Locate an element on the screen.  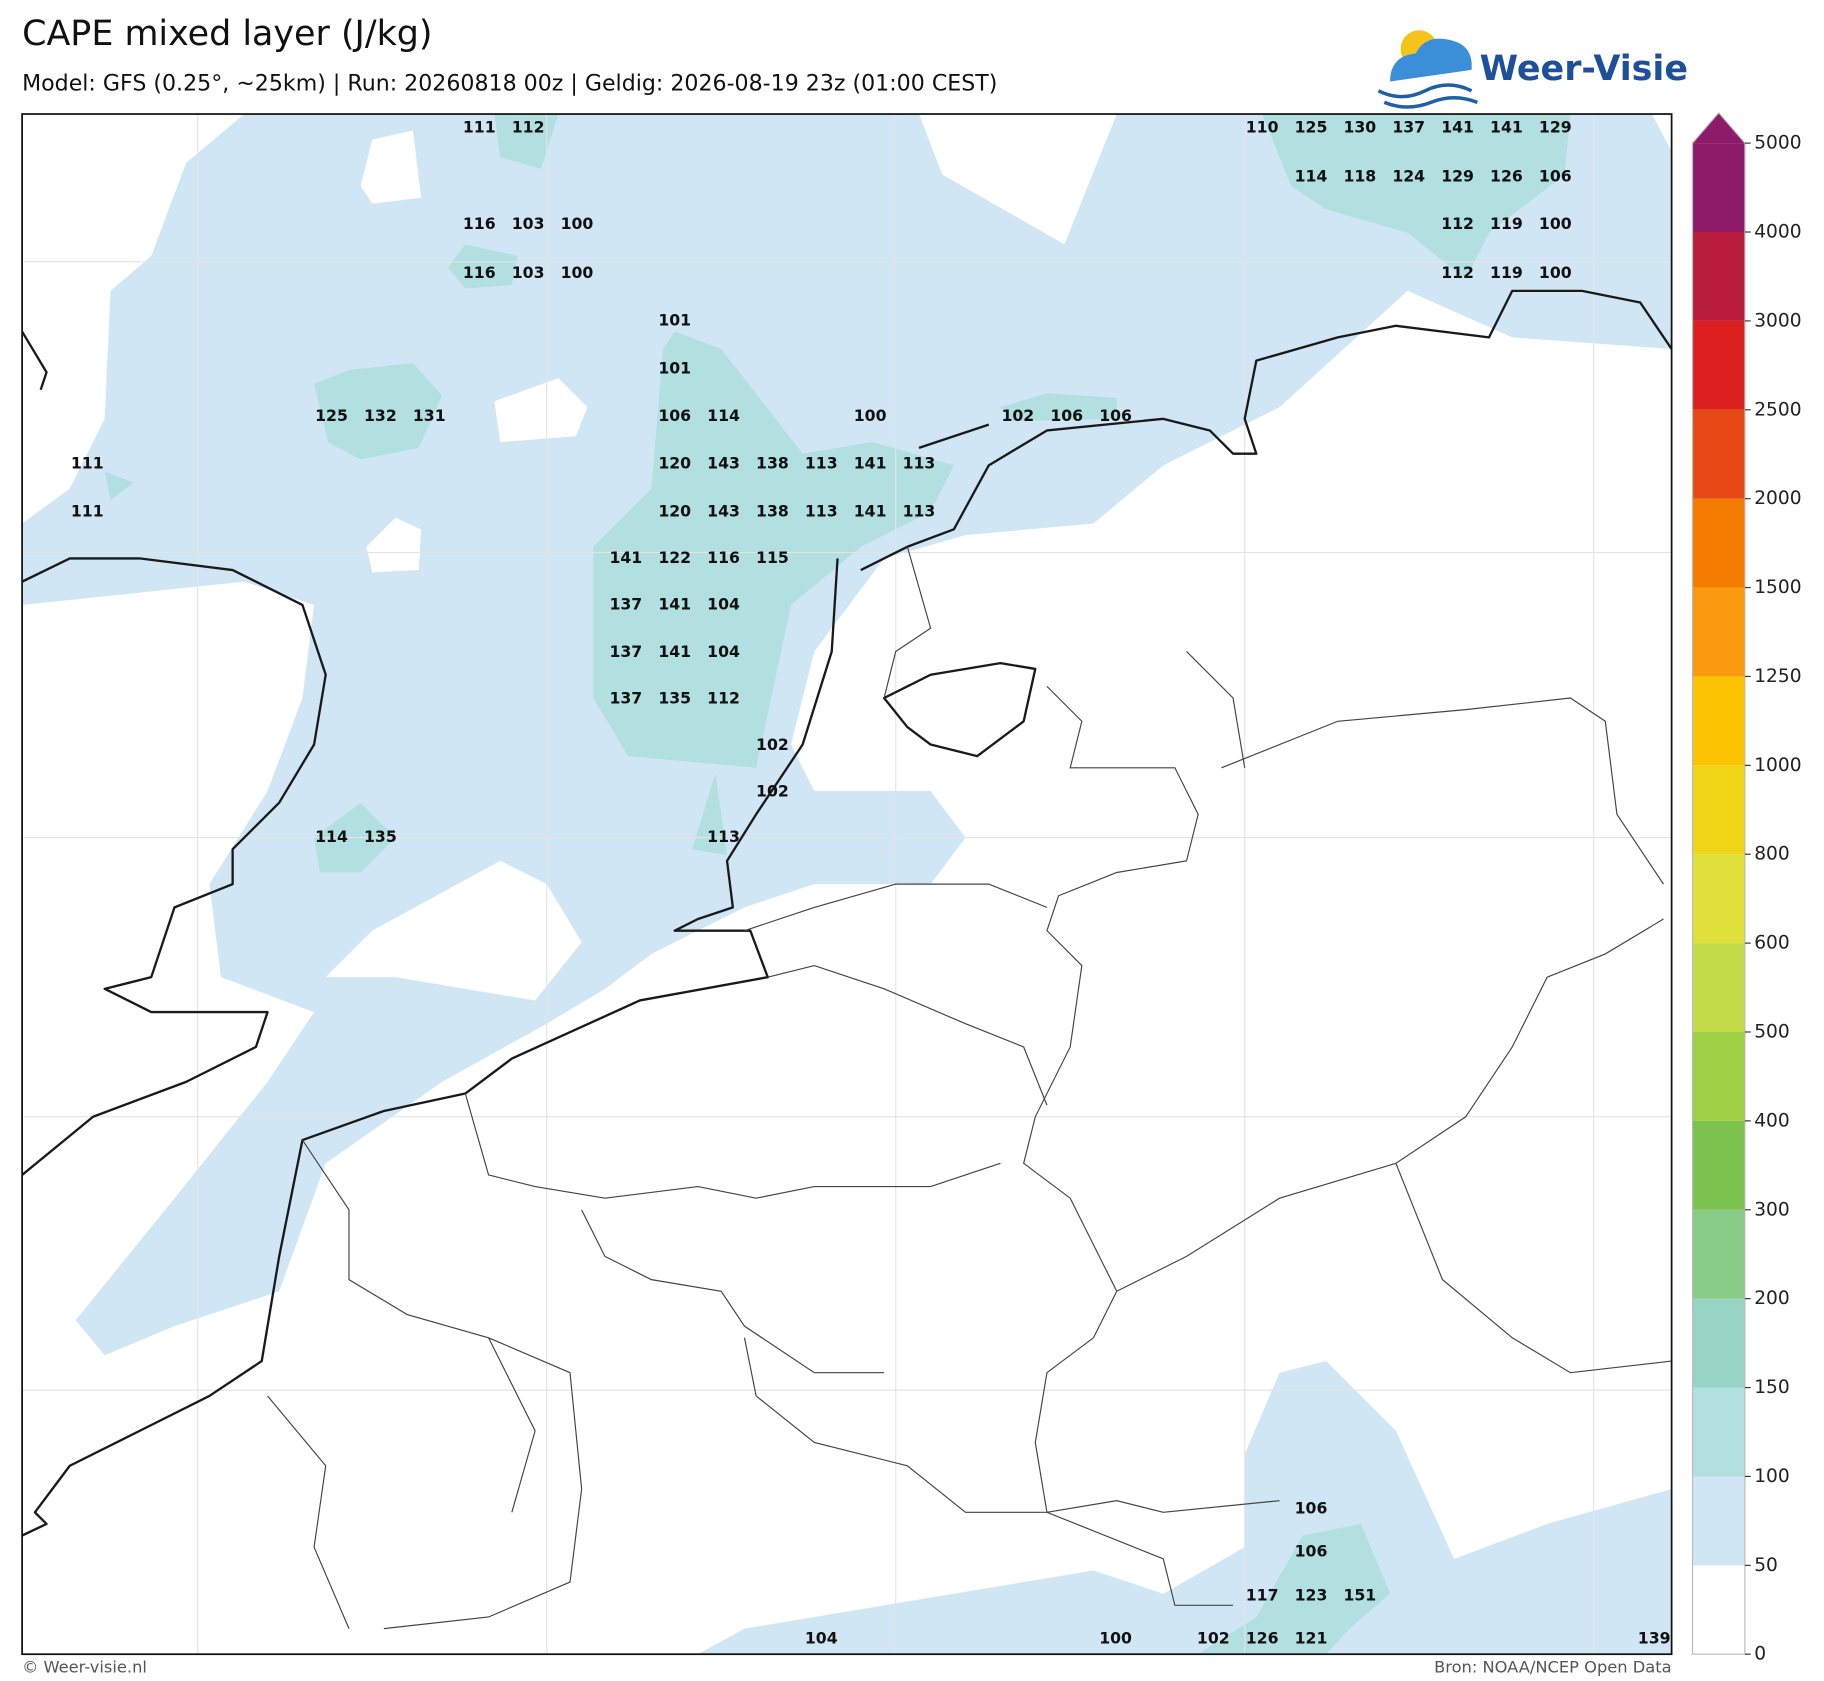
colorbar-tick-label: 3000 is located at coordinates (1777, 320).